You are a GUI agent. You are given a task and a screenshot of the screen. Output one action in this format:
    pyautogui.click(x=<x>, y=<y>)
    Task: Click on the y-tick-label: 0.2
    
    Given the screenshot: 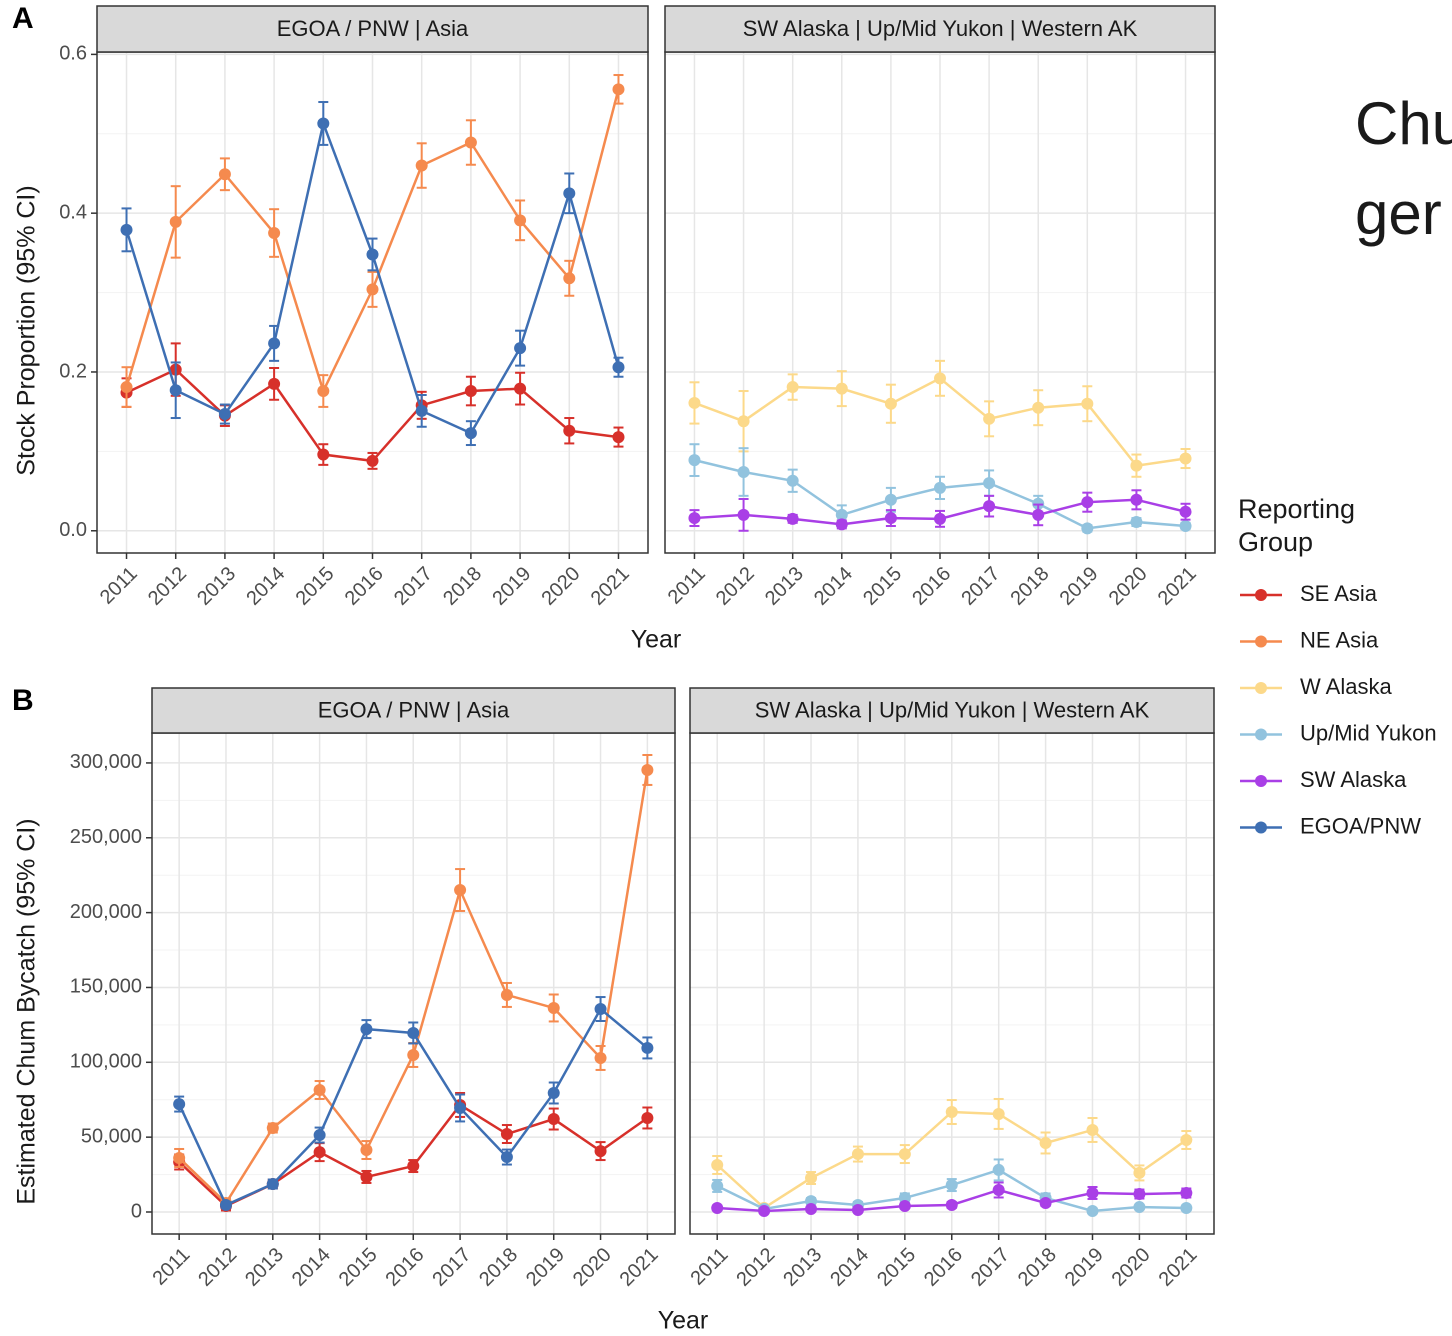 What is the action you would take?
    pyautogui.click(x=73, y=371)
    